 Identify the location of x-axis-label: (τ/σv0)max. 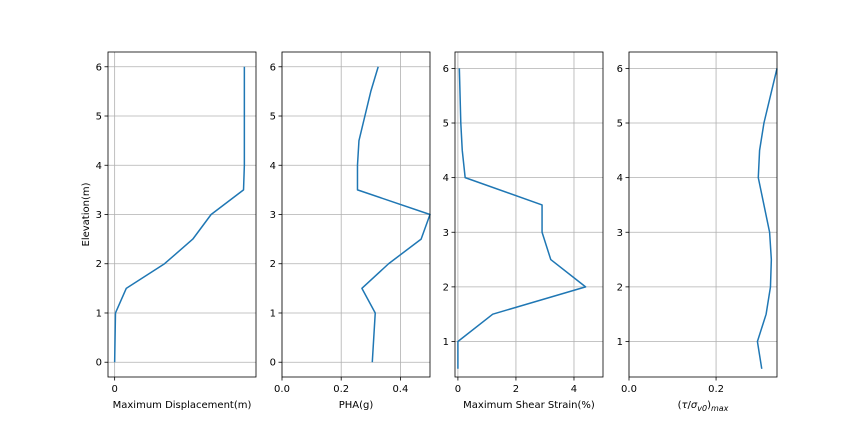
(703, 406).